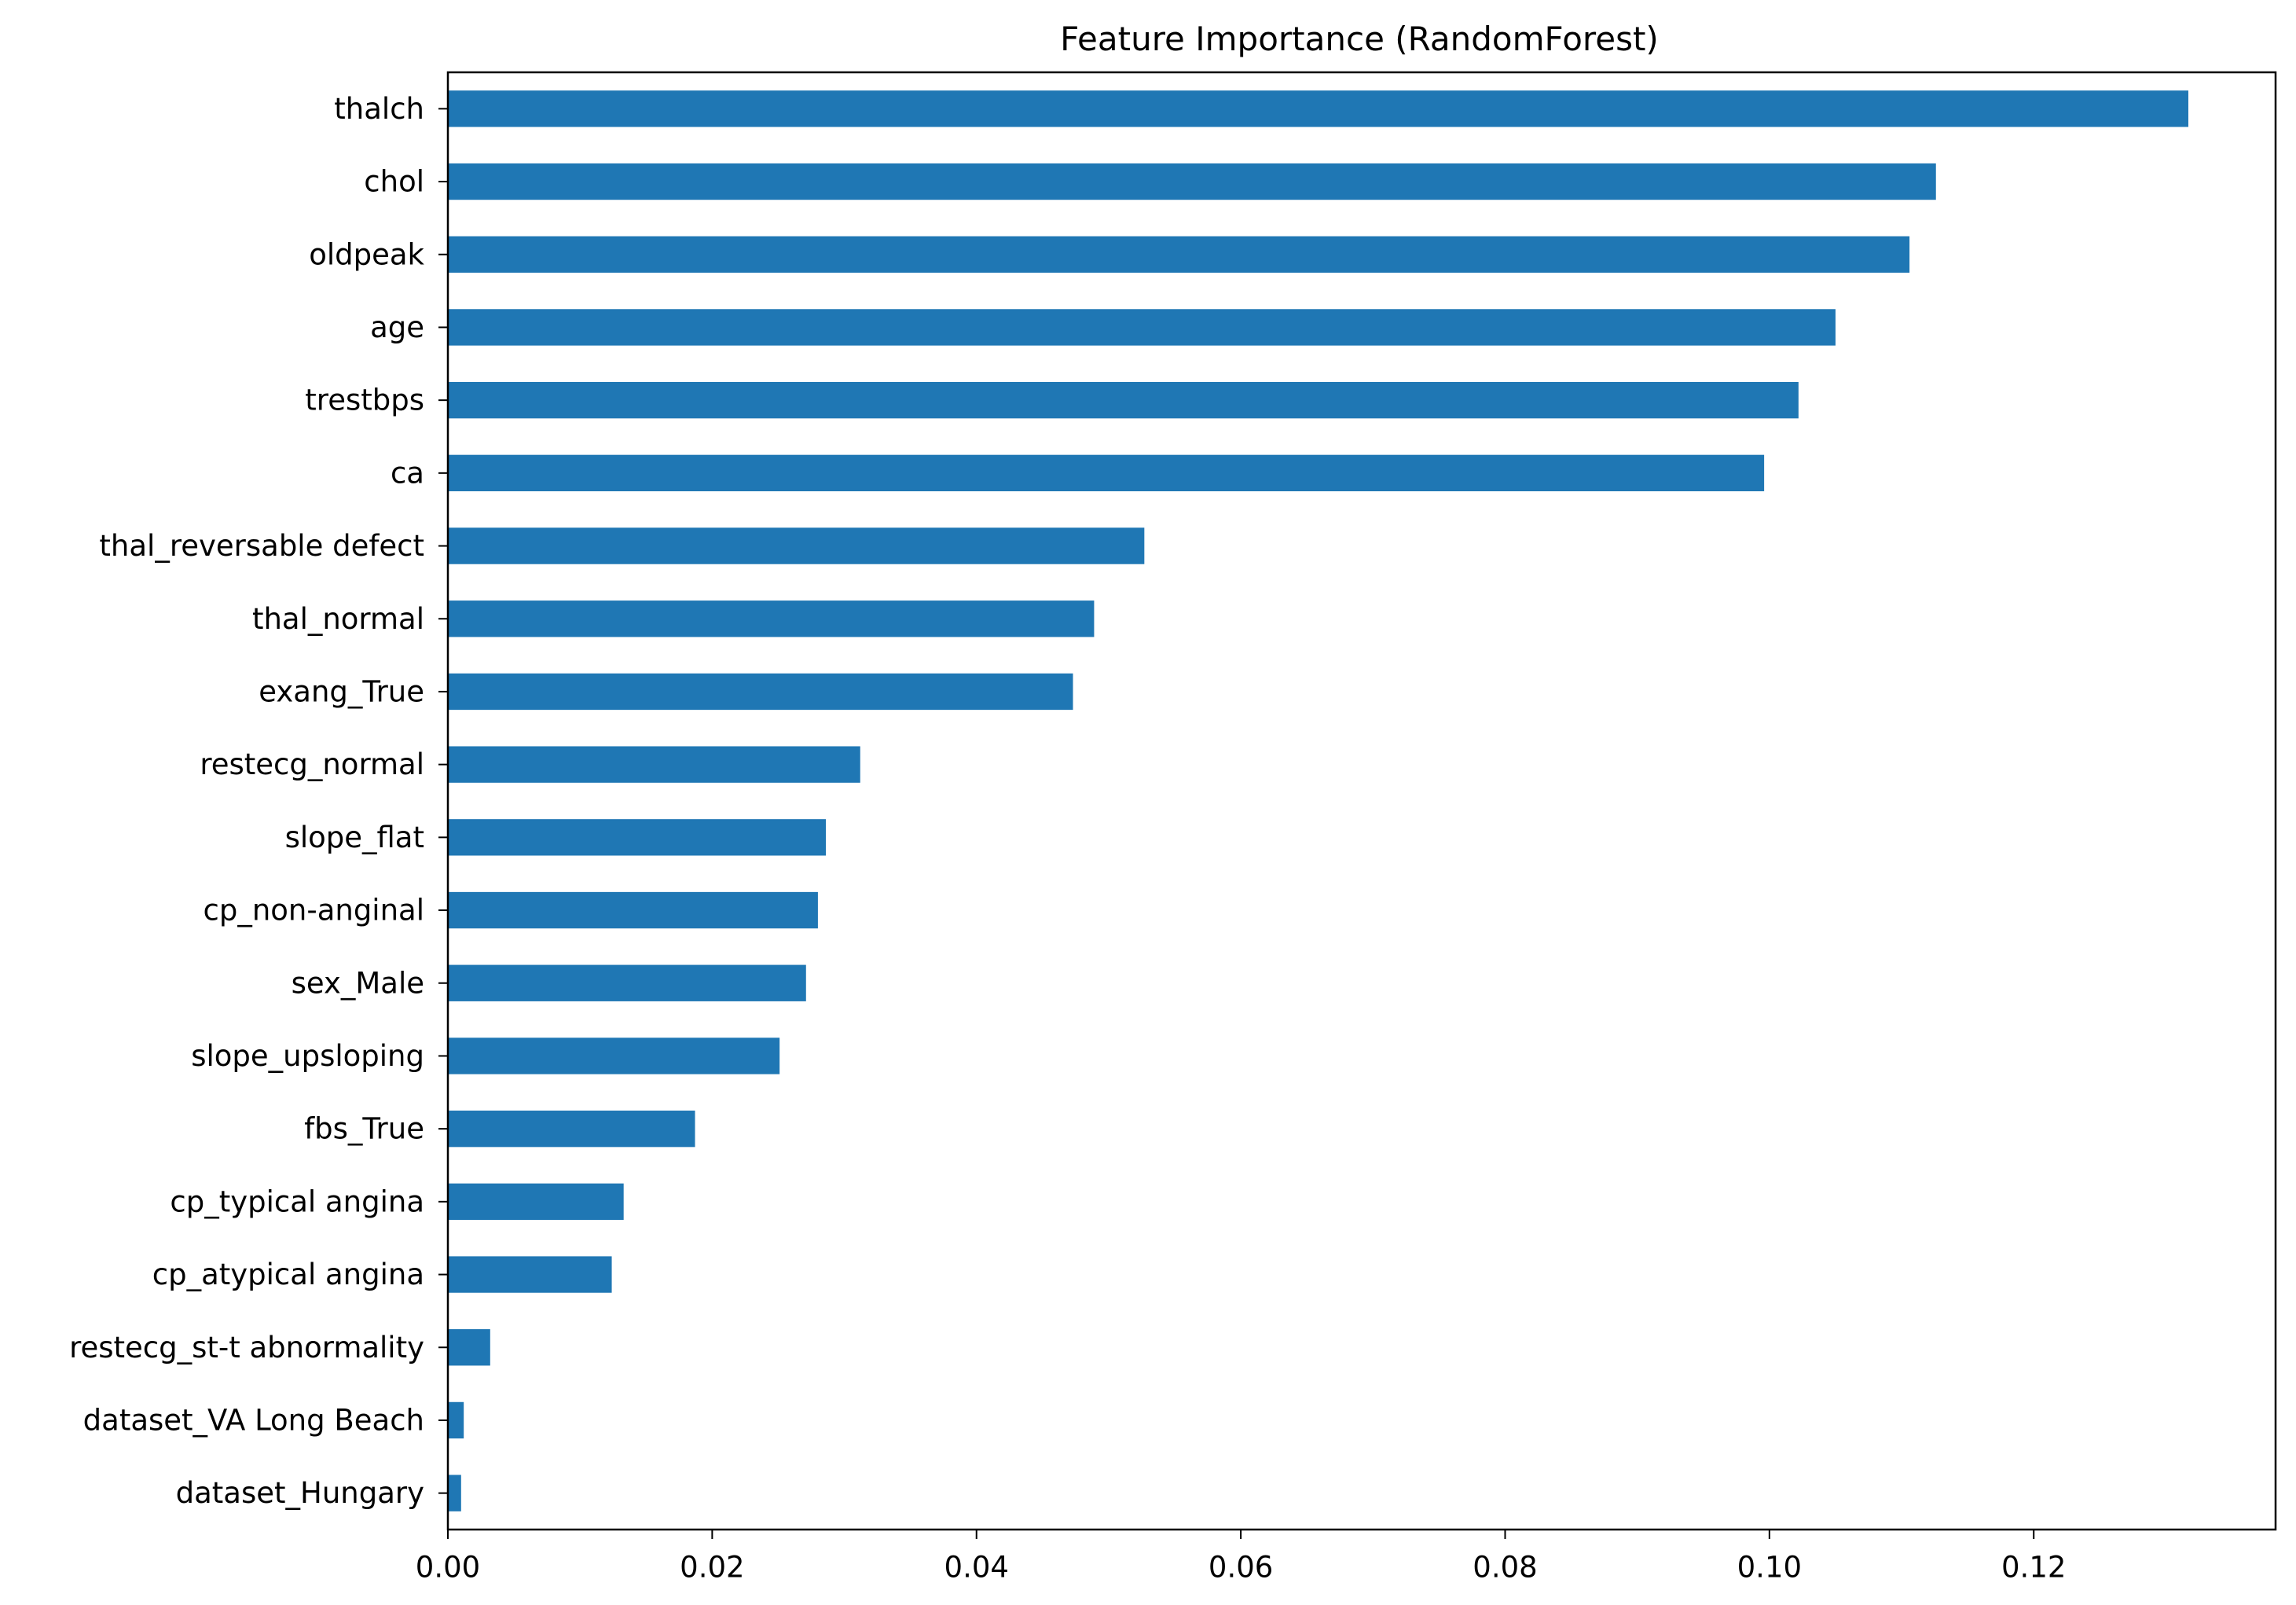 The height and width of the screenshot is (1605, 2296). I want to click on x-tick-label: 0.08, so click(1505, 1568).